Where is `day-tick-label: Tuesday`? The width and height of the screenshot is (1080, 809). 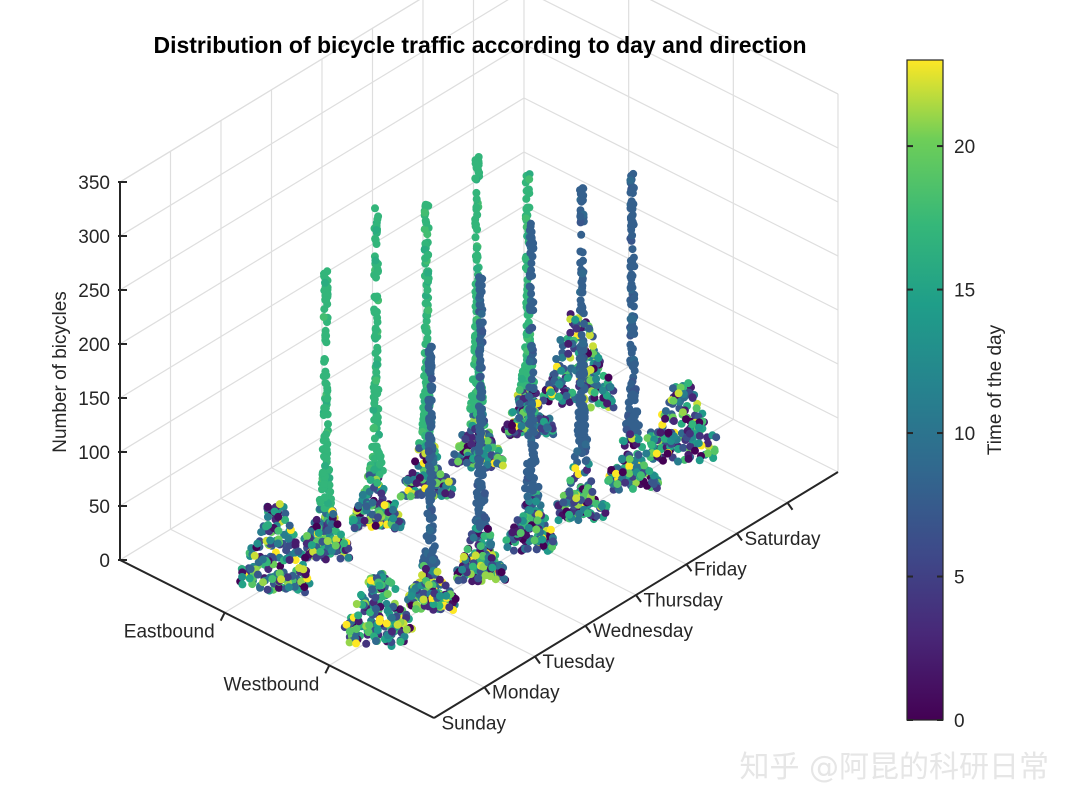 day-tick-label: Tuesday is located at coordinates (579, 662).